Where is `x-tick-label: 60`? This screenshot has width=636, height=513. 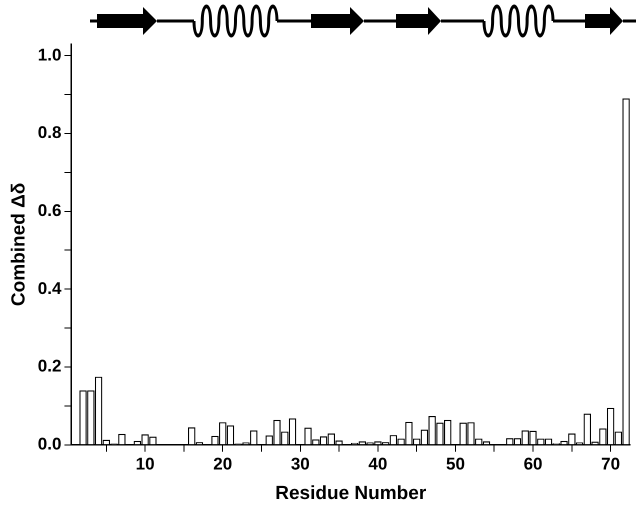
x-tick-label: 60 is located at coordinates (533, 464).